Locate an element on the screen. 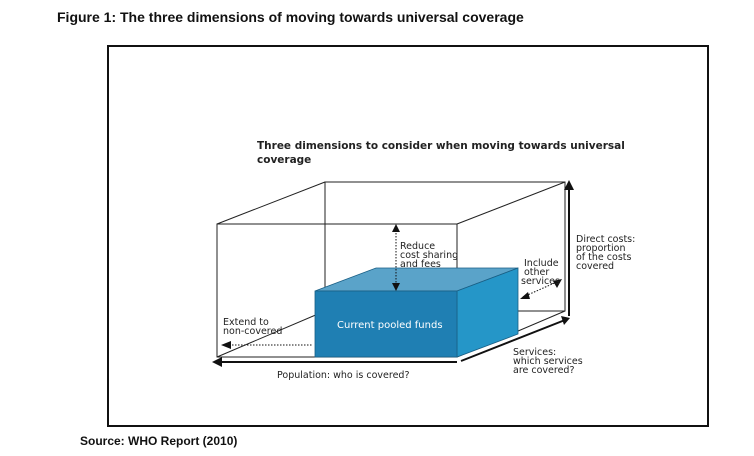 This screenshot has width=754, height=456. include-other-services-arrow is located at coordinates (541, 289).